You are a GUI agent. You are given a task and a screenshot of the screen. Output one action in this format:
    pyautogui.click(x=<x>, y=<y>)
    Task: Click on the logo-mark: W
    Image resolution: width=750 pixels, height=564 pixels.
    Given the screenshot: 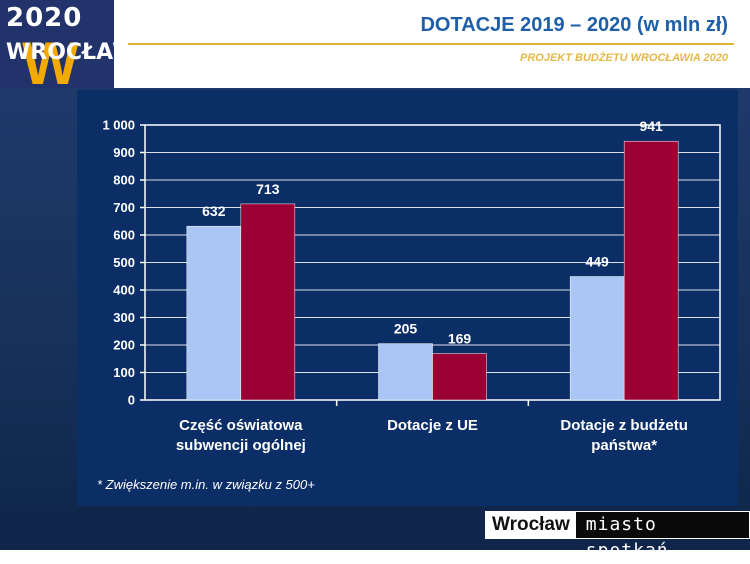 What is the action you would take?
    pyautogui.click(x=50, y=59)
    